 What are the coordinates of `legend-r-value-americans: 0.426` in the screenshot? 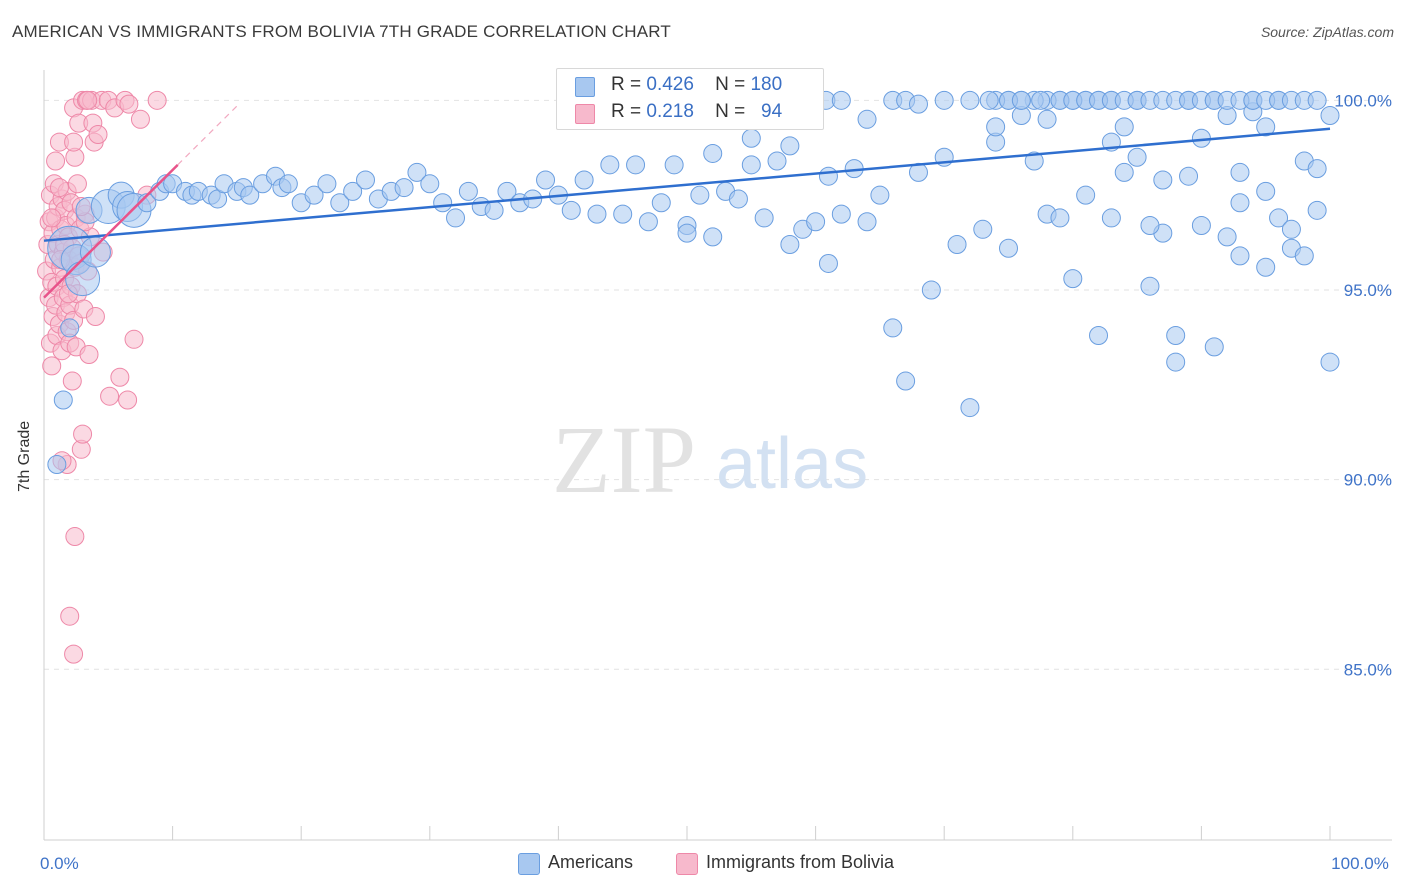 It's located at (670, 84).